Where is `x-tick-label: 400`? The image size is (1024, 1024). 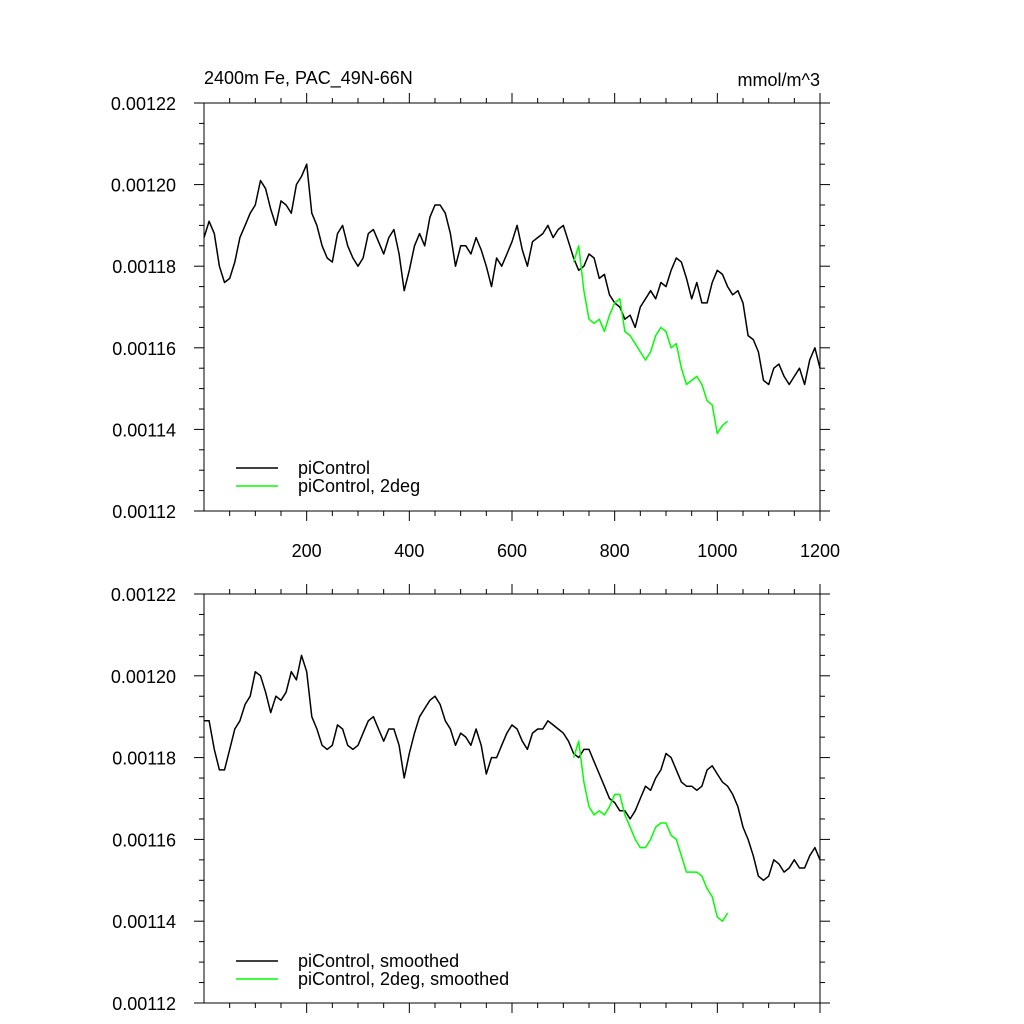
x-tick-label: 400 is located at coordinates (409, 551).